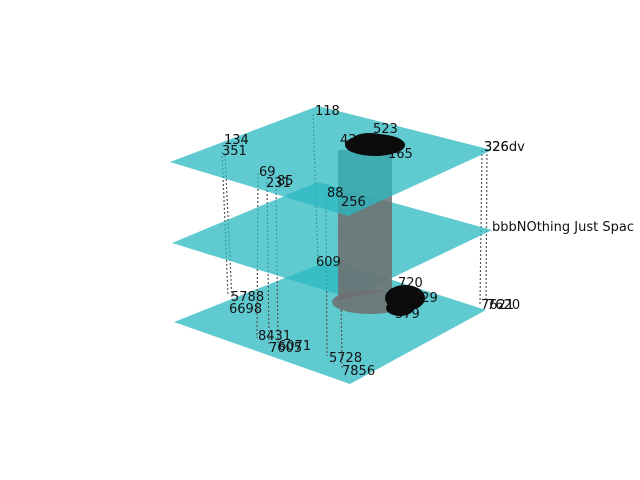 The image size is (640, 480). I want to click on node-label-231: 231, so click(278, 183).